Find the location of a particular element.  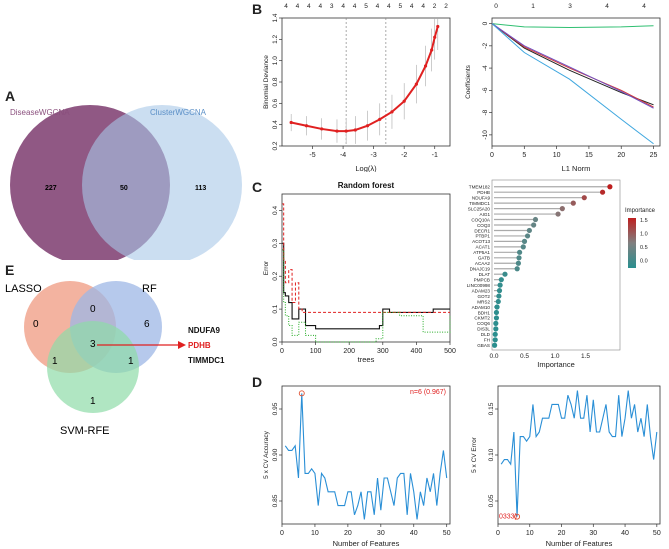

y-tick-label: 0 is located at coordinates (485, 23).